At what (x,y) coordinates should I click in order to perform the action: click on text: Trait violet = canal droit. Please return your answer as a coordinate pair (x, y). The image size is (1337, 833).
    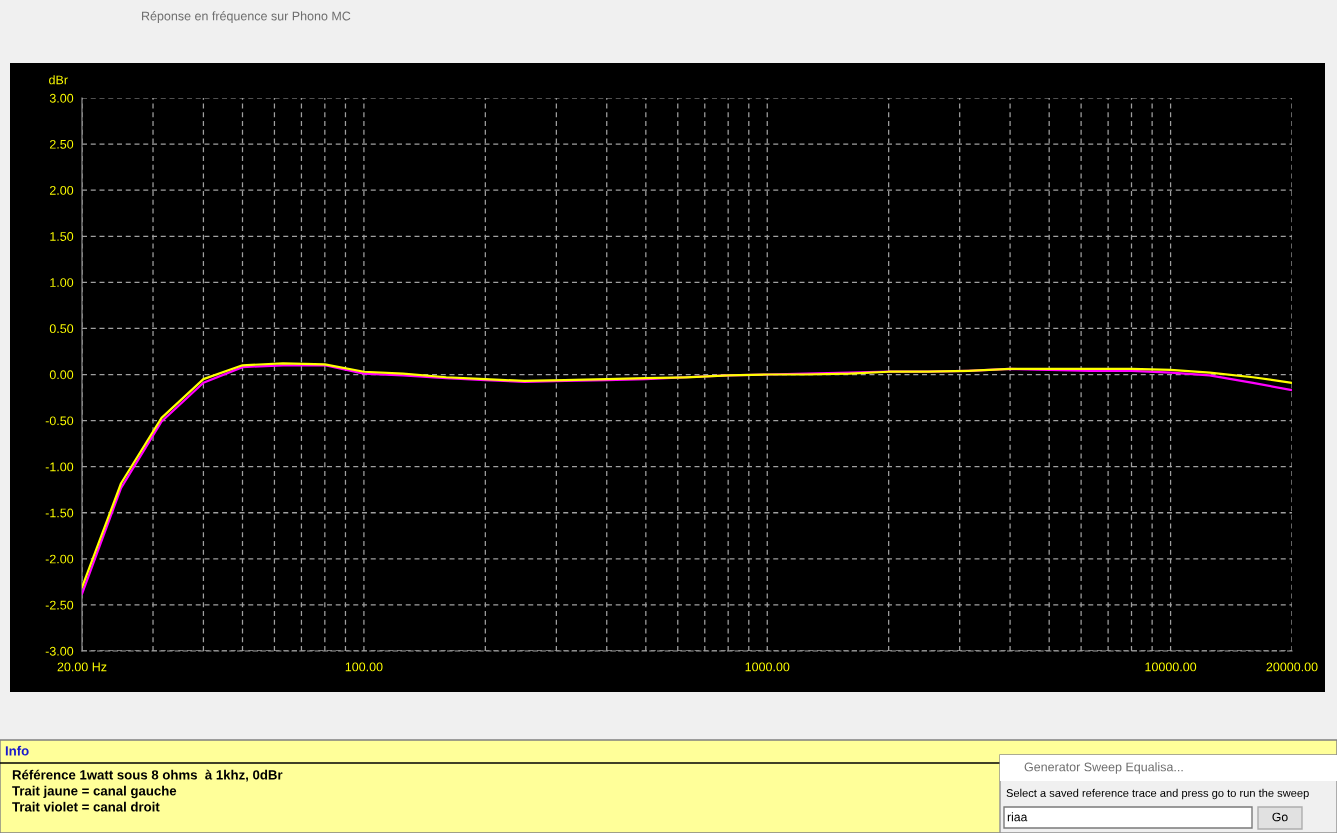
    Looking at the image, I should click on (86, 806).